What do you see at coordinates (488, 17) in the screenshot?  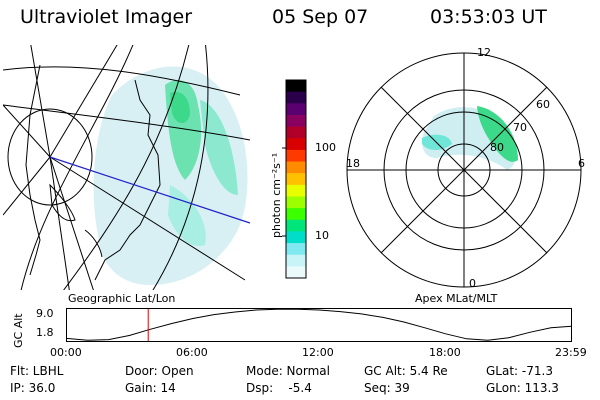 I see `time-label: 03:53:03 UT` at bounding box center [488, 17].